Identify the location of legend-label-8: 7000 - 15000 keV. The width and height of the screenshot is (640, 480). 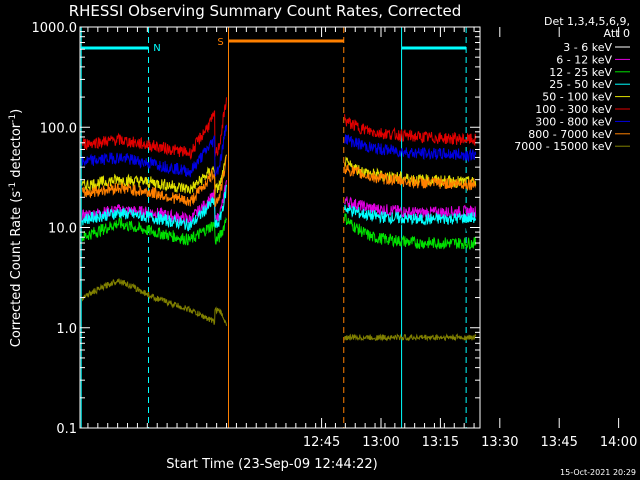
(563, 146).